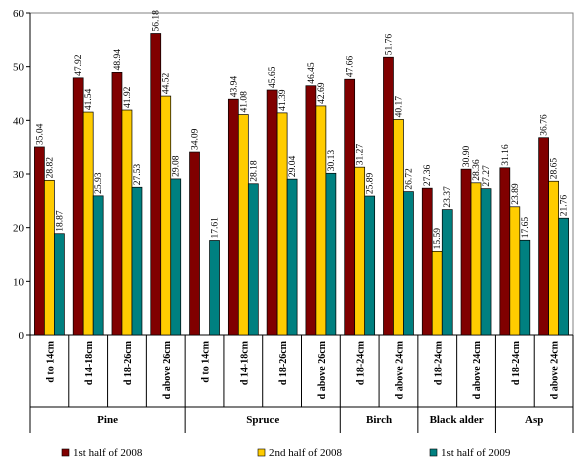  Describe the element at coordinates (487, 176) in the screenshot. I see `data-label: 27.27` at that location.